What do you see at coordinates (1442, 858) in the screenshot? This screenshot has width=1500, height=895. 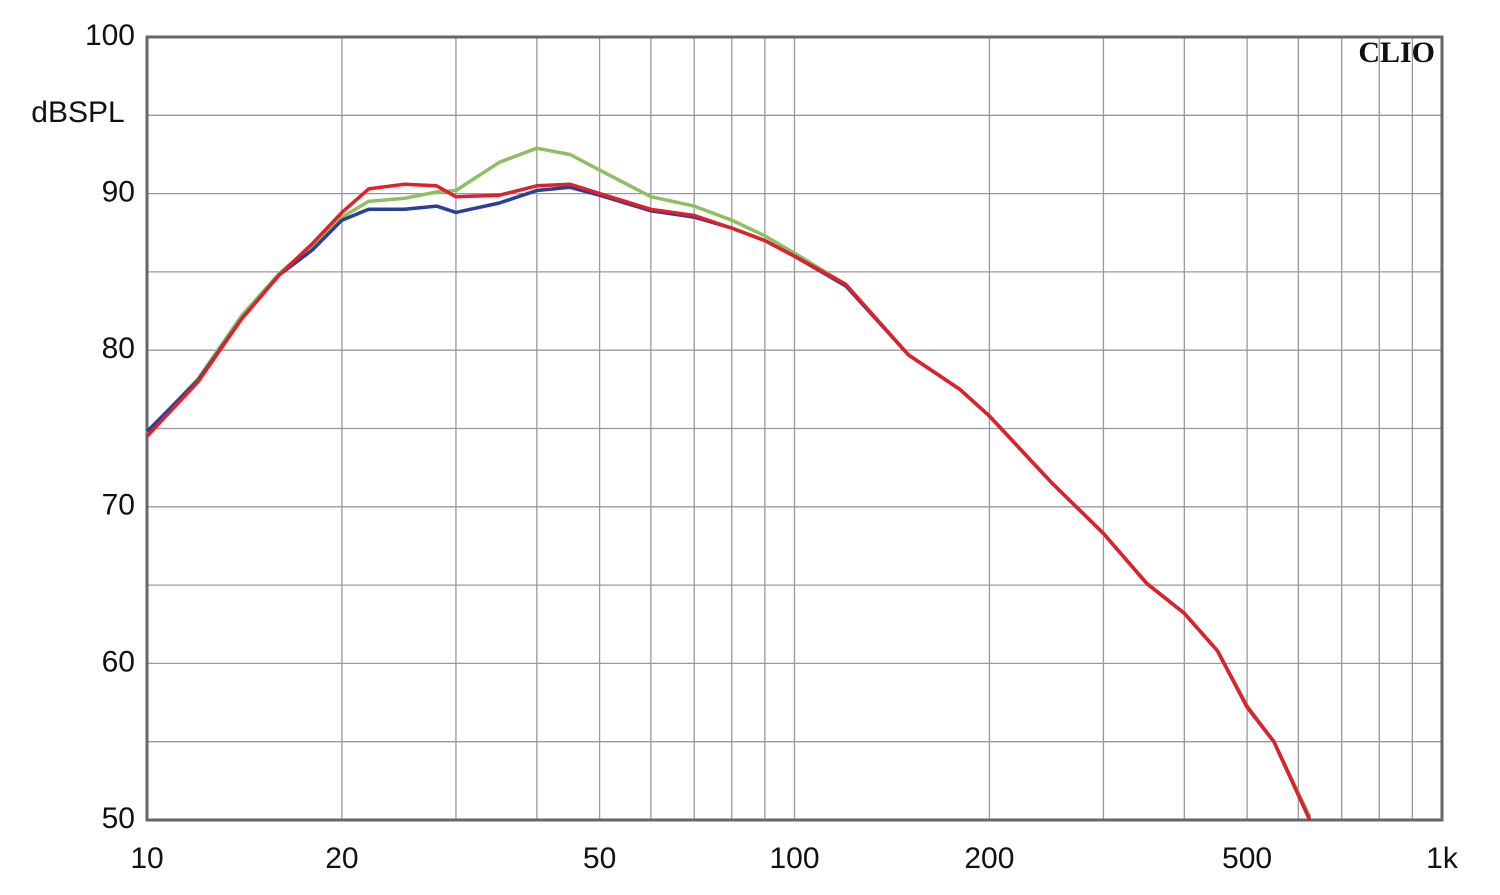 I see `x-tick-label: 1k` at bounding box center [1442, 858].